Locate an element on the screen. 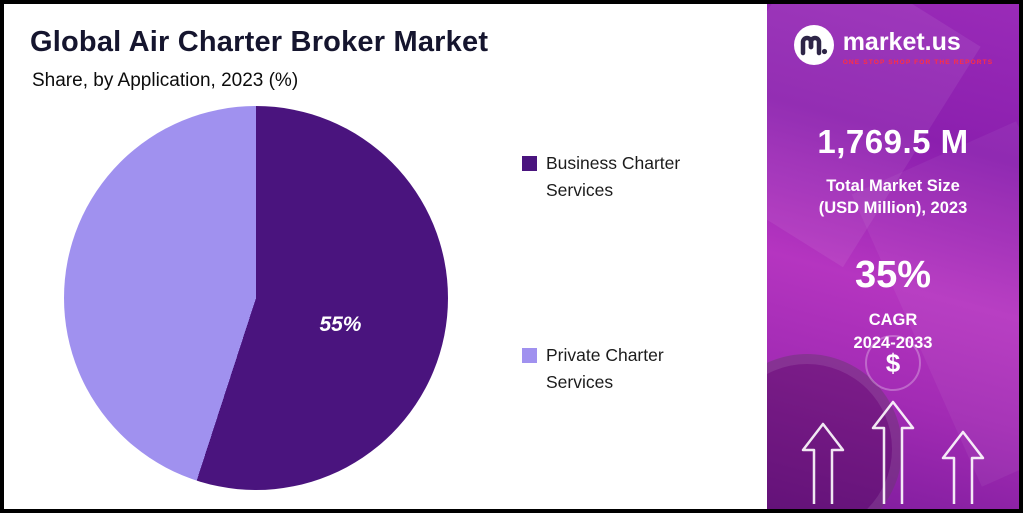 The width and height of the screenshot is (1023, 513). brand-tagline: ONE STOP SHOP FOR THE REPORTS is located at coordinates (918, 62).